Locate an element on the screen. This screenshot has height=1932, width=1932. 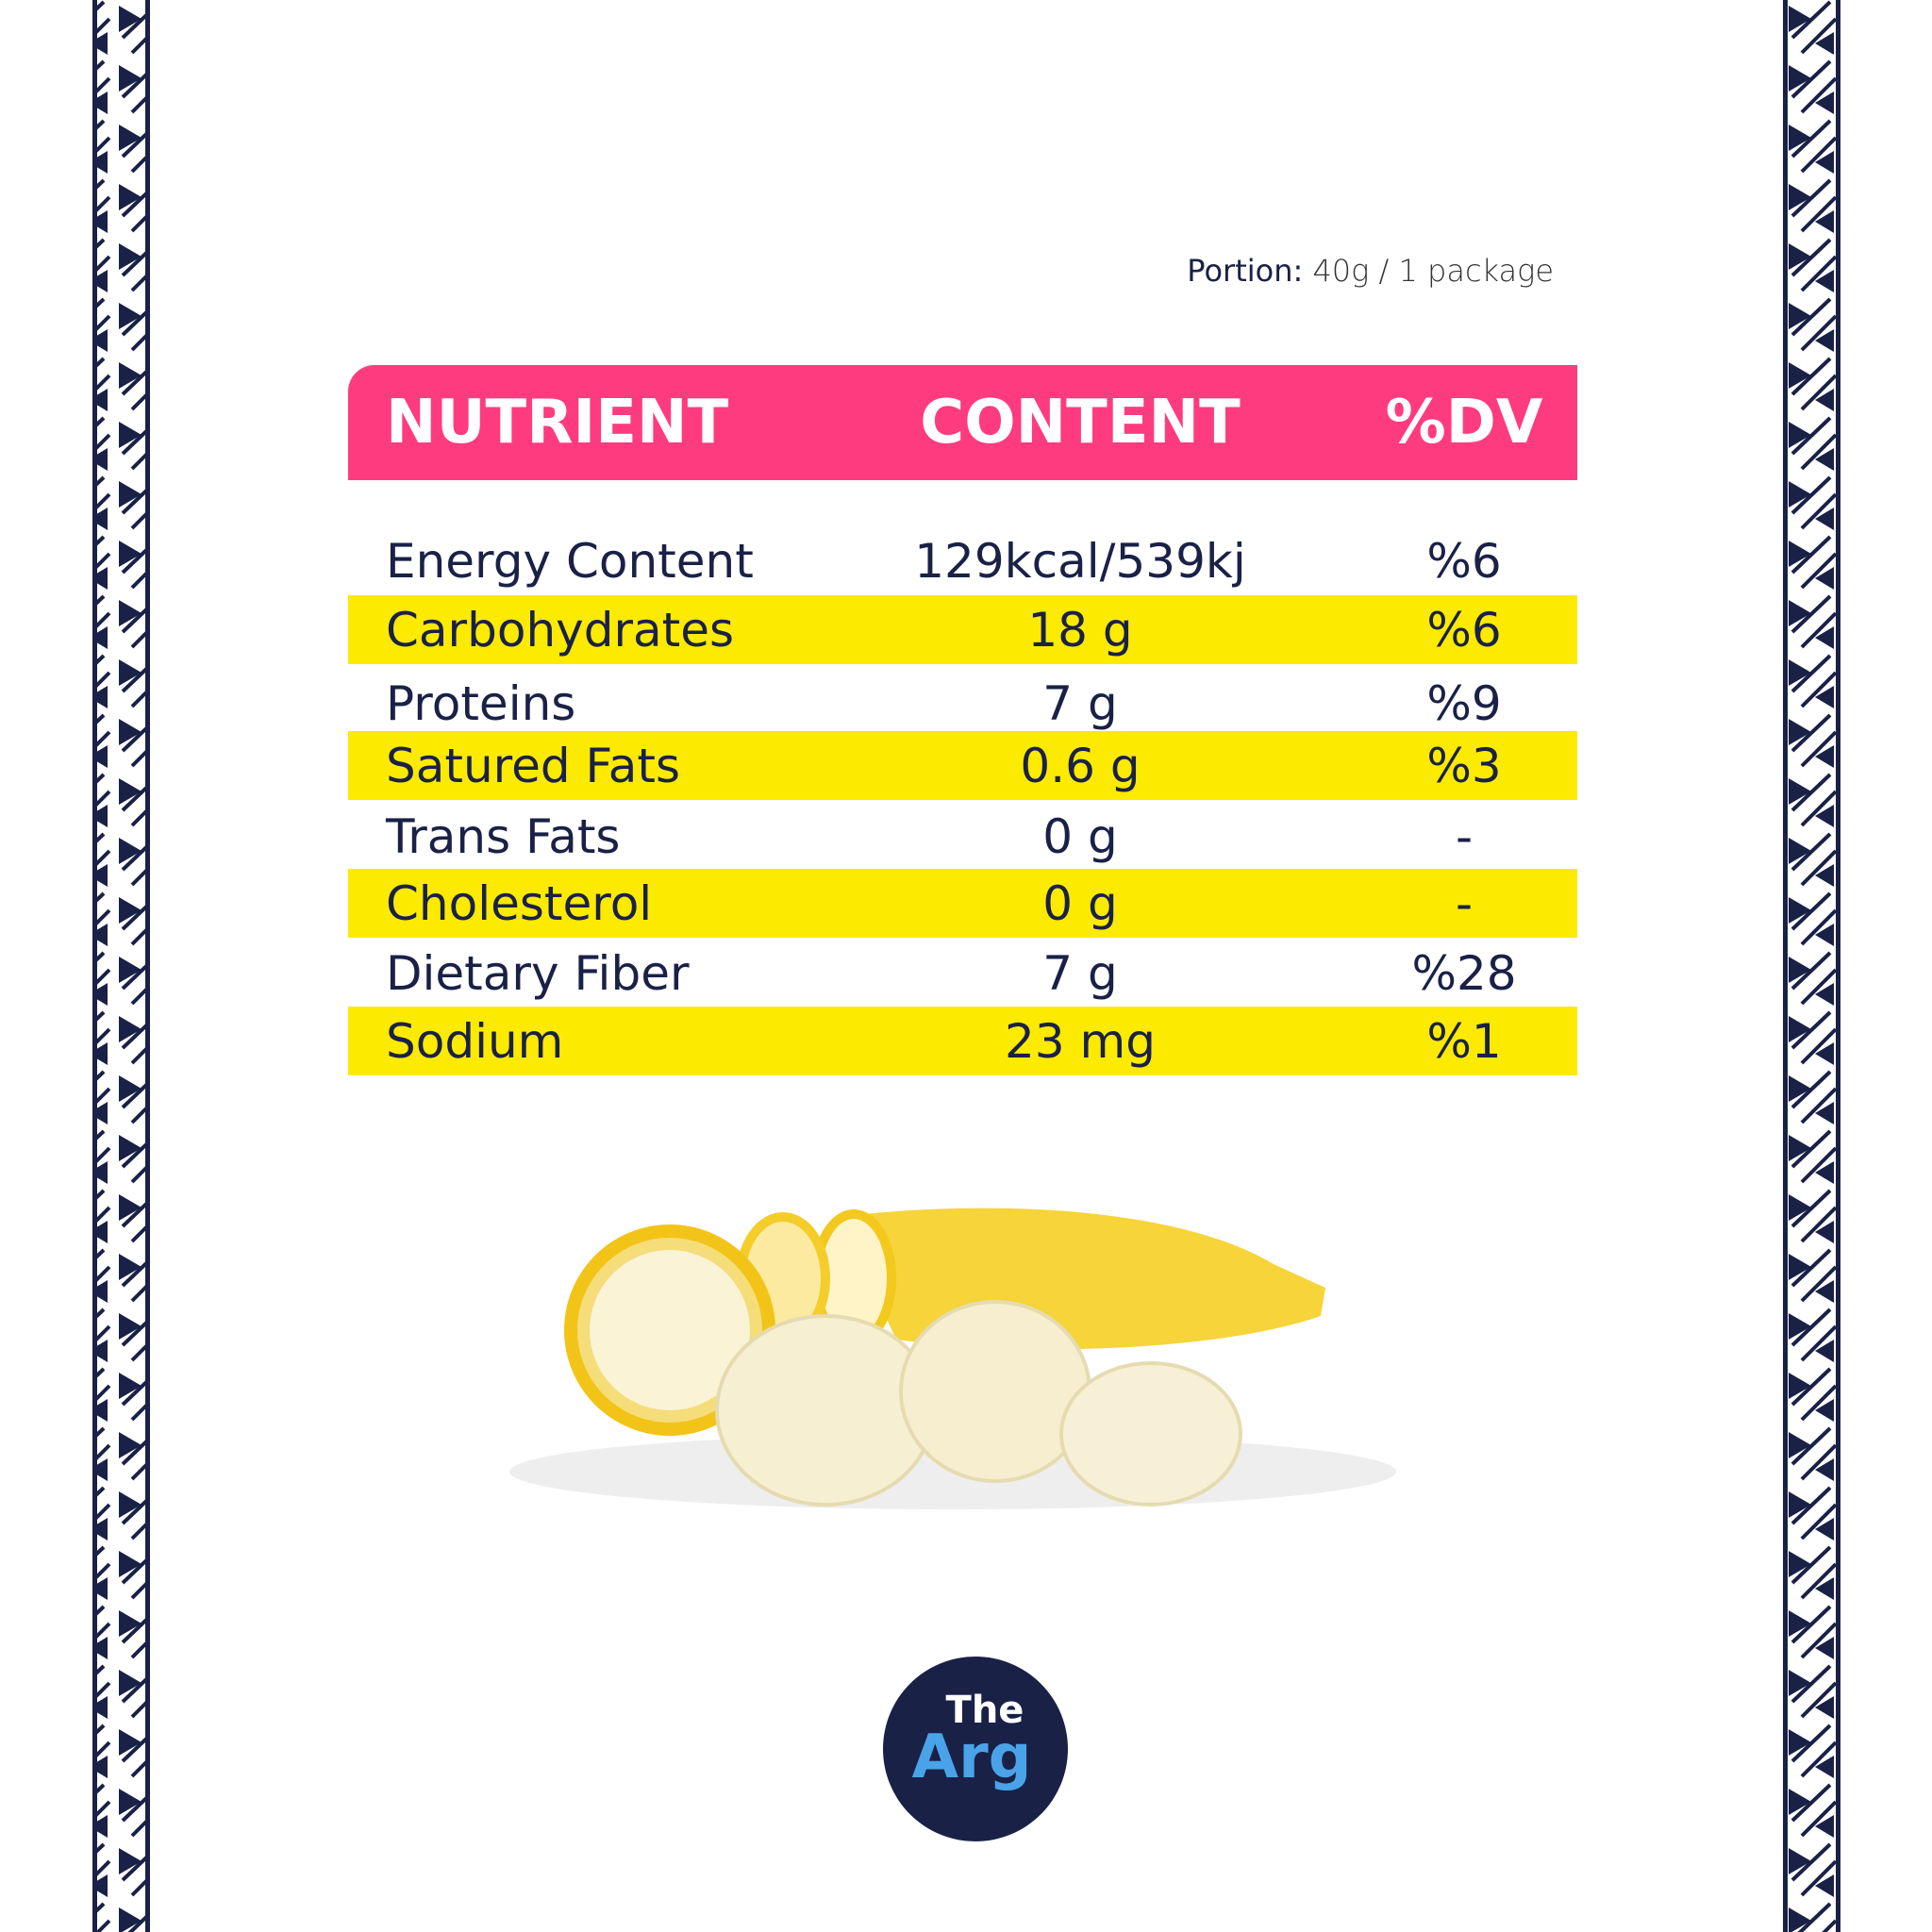
table-cell: Carbohydrates is located at coordinates (561, 630).